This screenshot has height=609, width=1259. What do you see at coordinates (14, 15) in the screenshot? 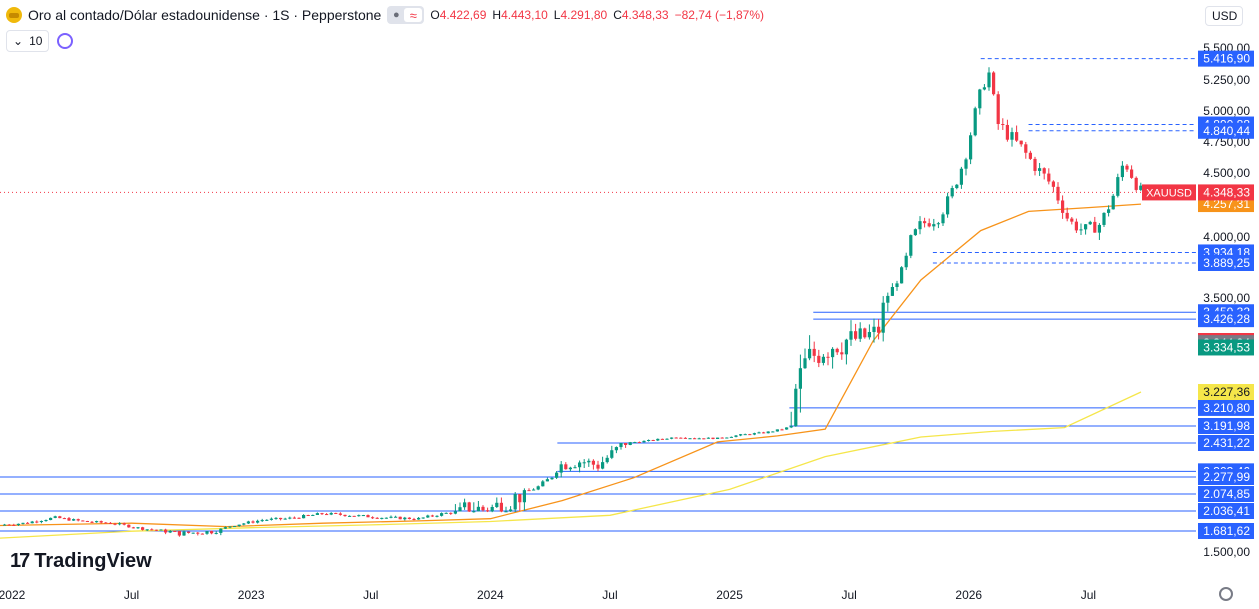
I see `gold-symbol-icon` at bounding box center [14, 15].